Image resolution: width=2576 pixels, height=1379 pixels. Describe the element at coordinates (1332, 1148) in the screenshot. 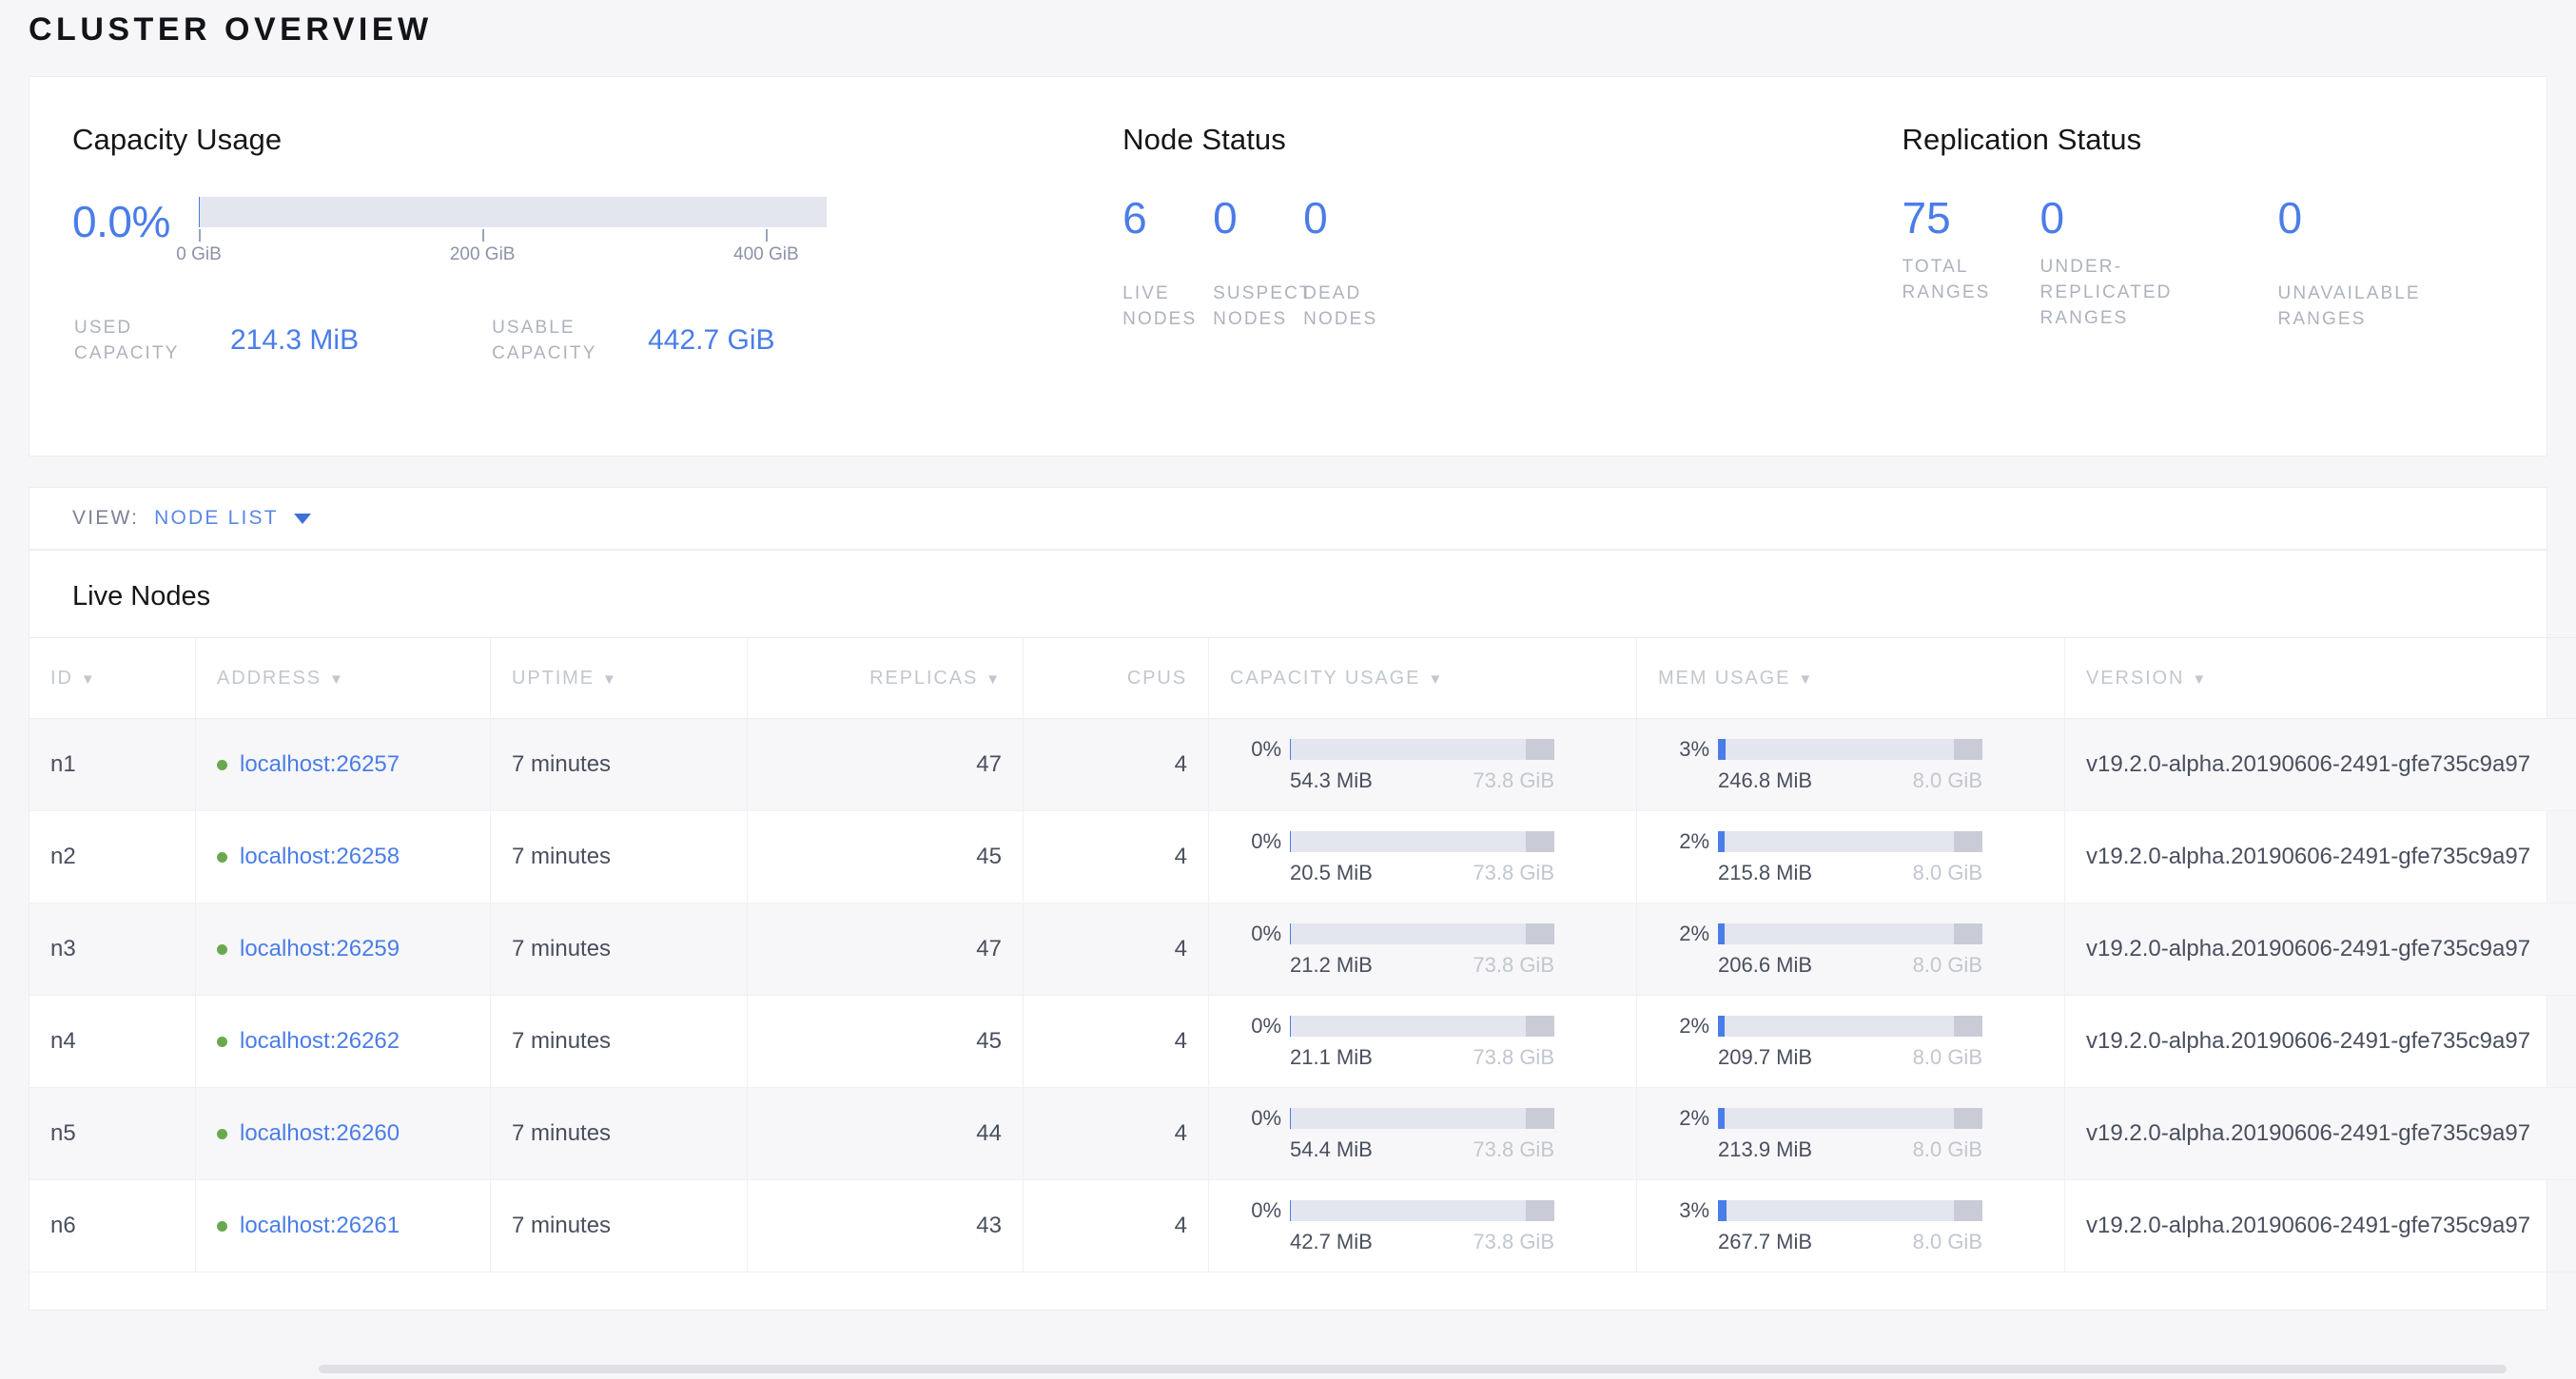

I see `capacity-used-label: 54.4 MiB` at that location.